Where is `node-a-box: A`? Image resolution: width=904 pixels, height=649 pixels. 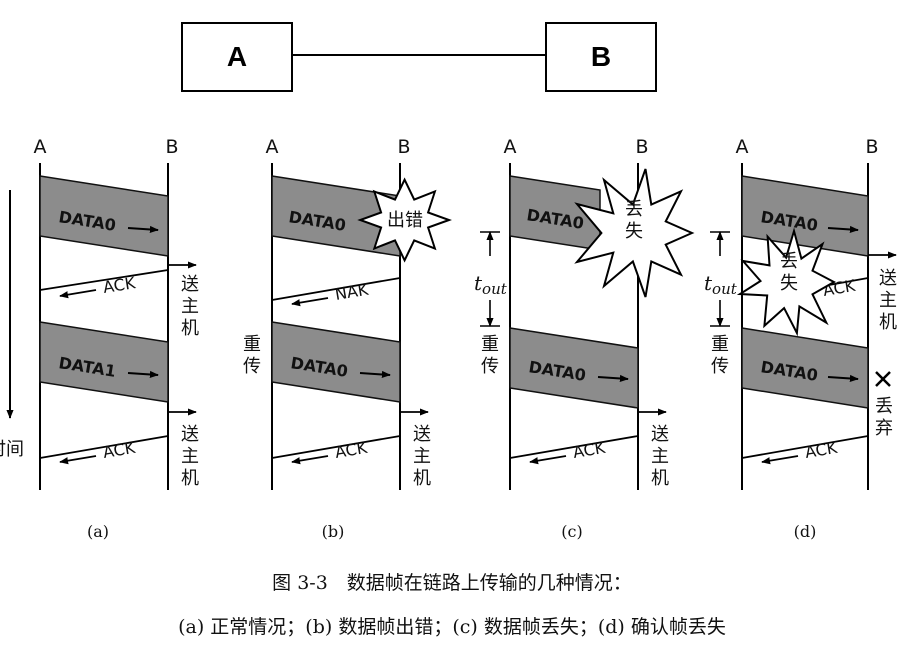 node-a-box: A is located at coordinates (237, 57).